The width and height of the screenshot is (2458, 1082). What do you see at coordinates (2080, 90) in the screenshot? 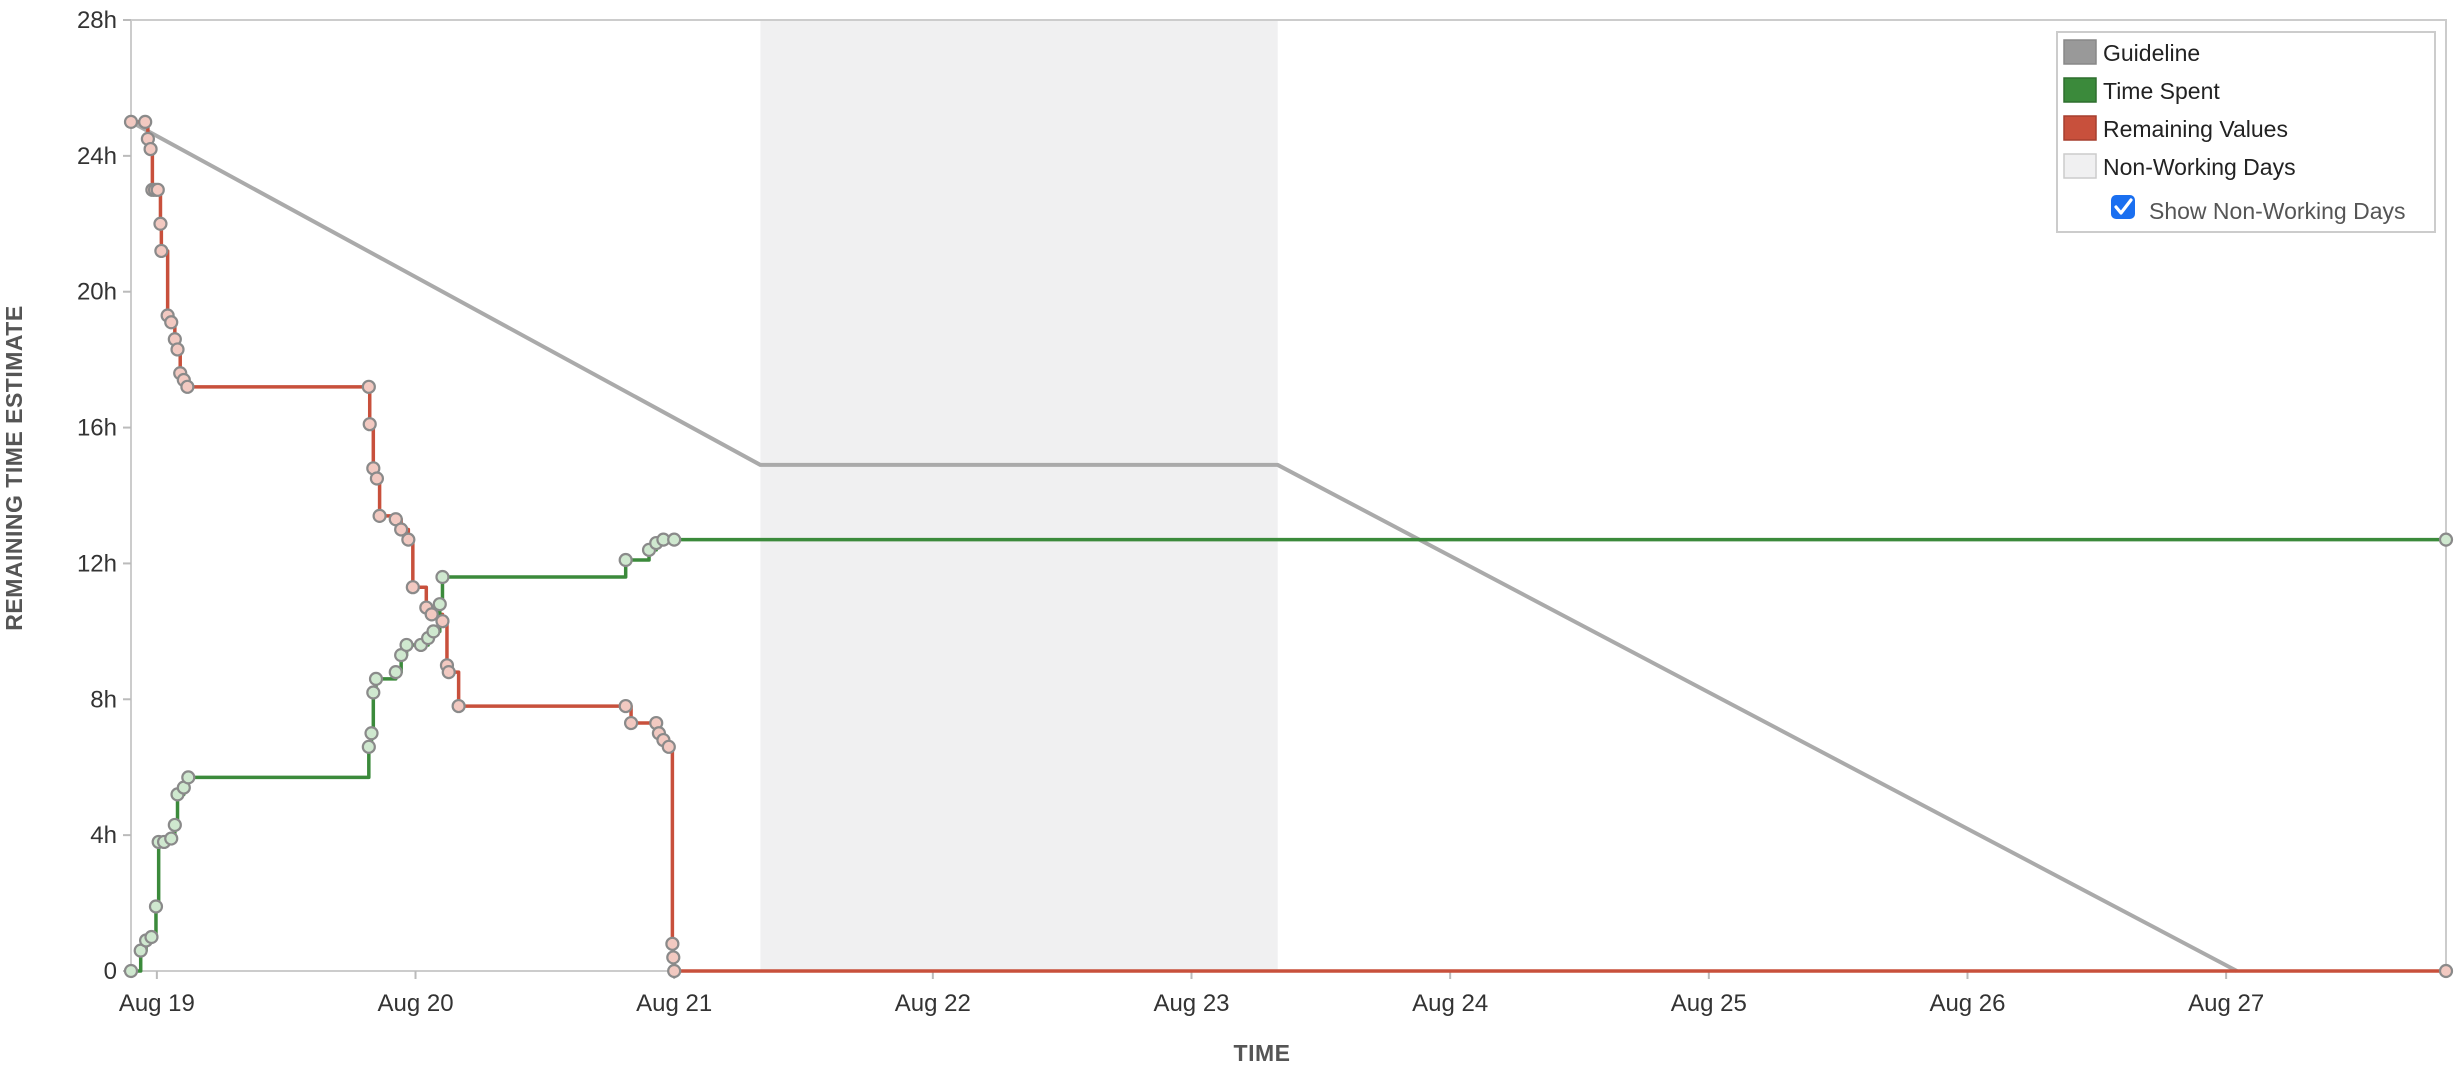
I see `legend-swatch-time-spent` at bounding box center [2080, 90].